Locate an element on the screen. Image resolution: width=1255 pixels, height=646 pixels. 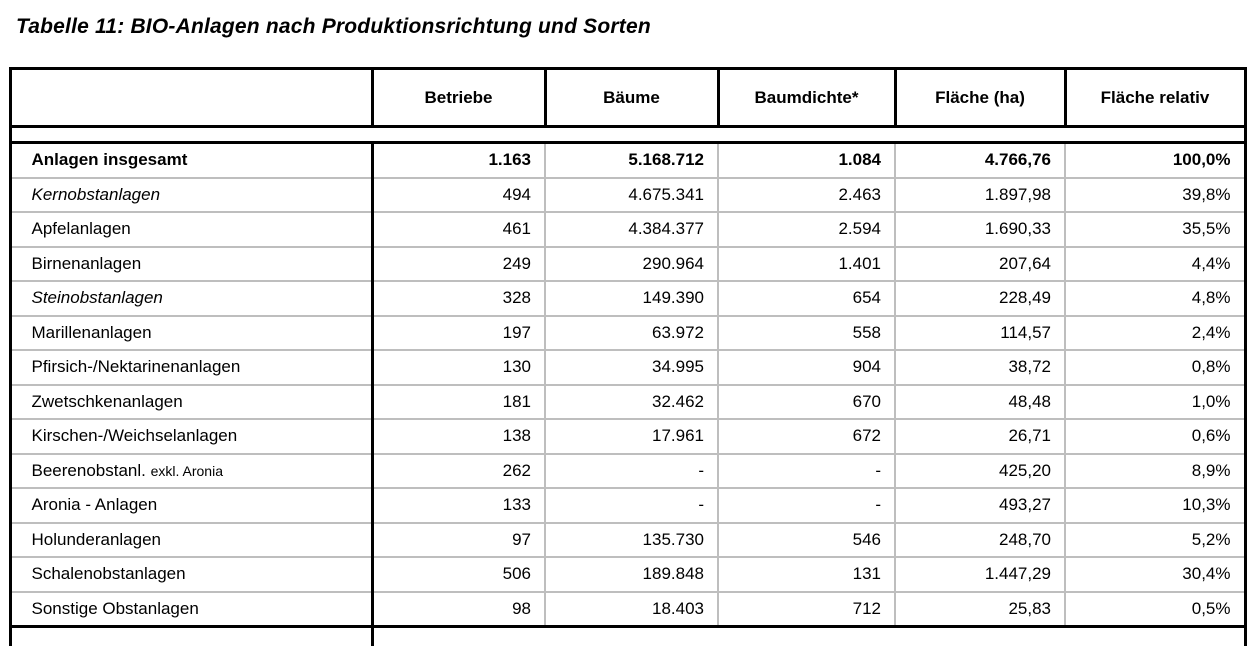
row-label: Anlagen insgesamt is located at coordinates (191, 160).